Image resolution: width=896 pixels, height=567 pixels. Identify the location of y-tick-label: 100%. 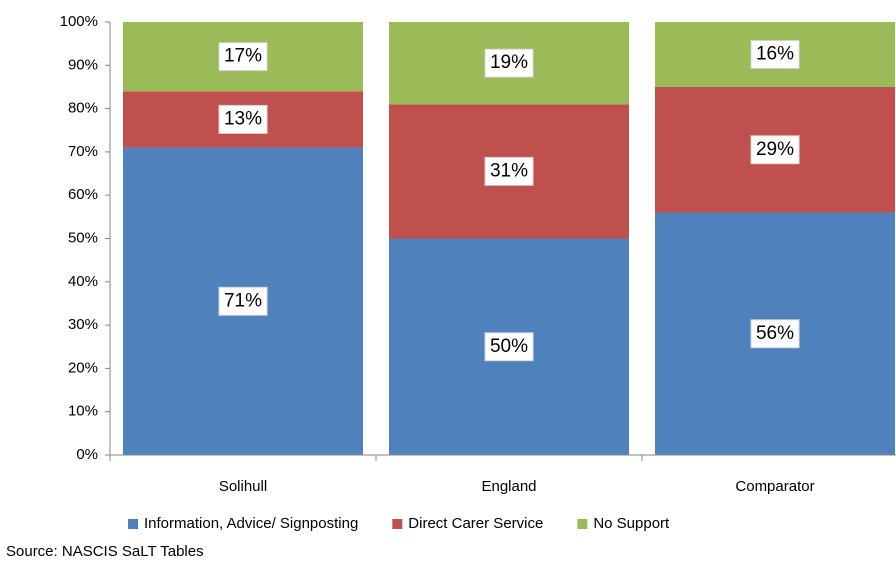
(79, 21).